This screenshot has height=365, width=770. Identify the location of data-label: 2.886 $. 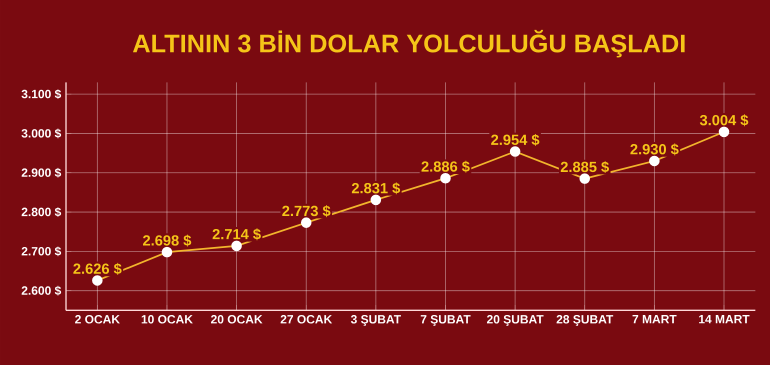
(446, 166).